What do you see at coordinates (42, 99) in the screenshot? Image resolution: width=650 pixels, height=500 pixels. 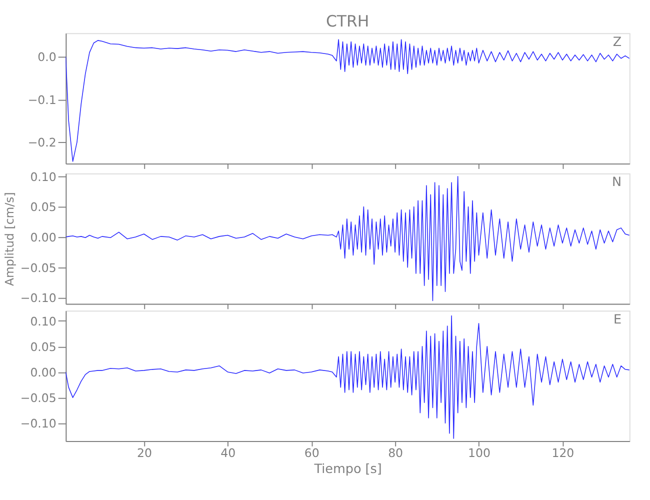 I see `y-tick-label: −0.1` at bounding box center [42, 99].